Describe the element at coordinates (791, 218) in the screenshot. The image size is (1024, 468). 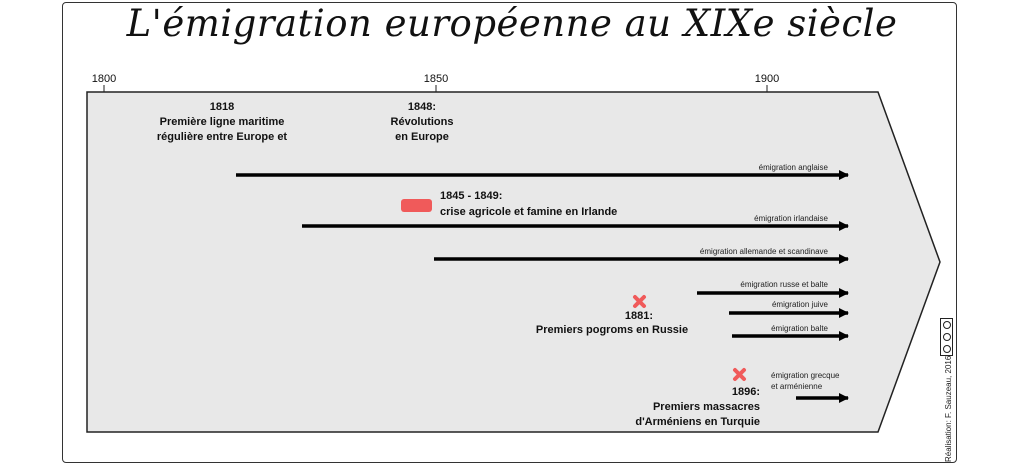
I see `flow-label: émigration irlandaise` at that location.